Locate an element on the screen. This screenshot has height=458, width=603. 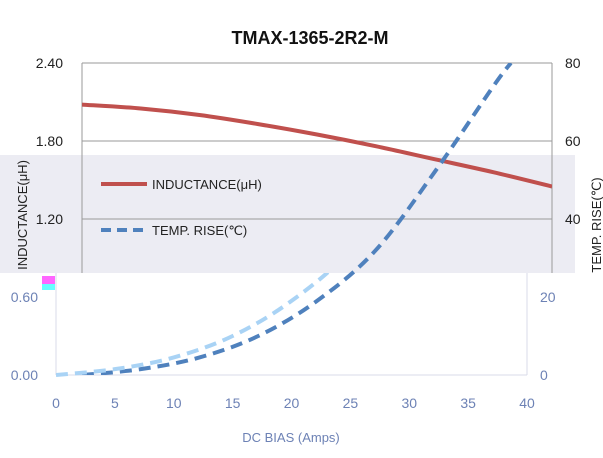
y2-tick-label: 80 is located at coordinates (573, 63).